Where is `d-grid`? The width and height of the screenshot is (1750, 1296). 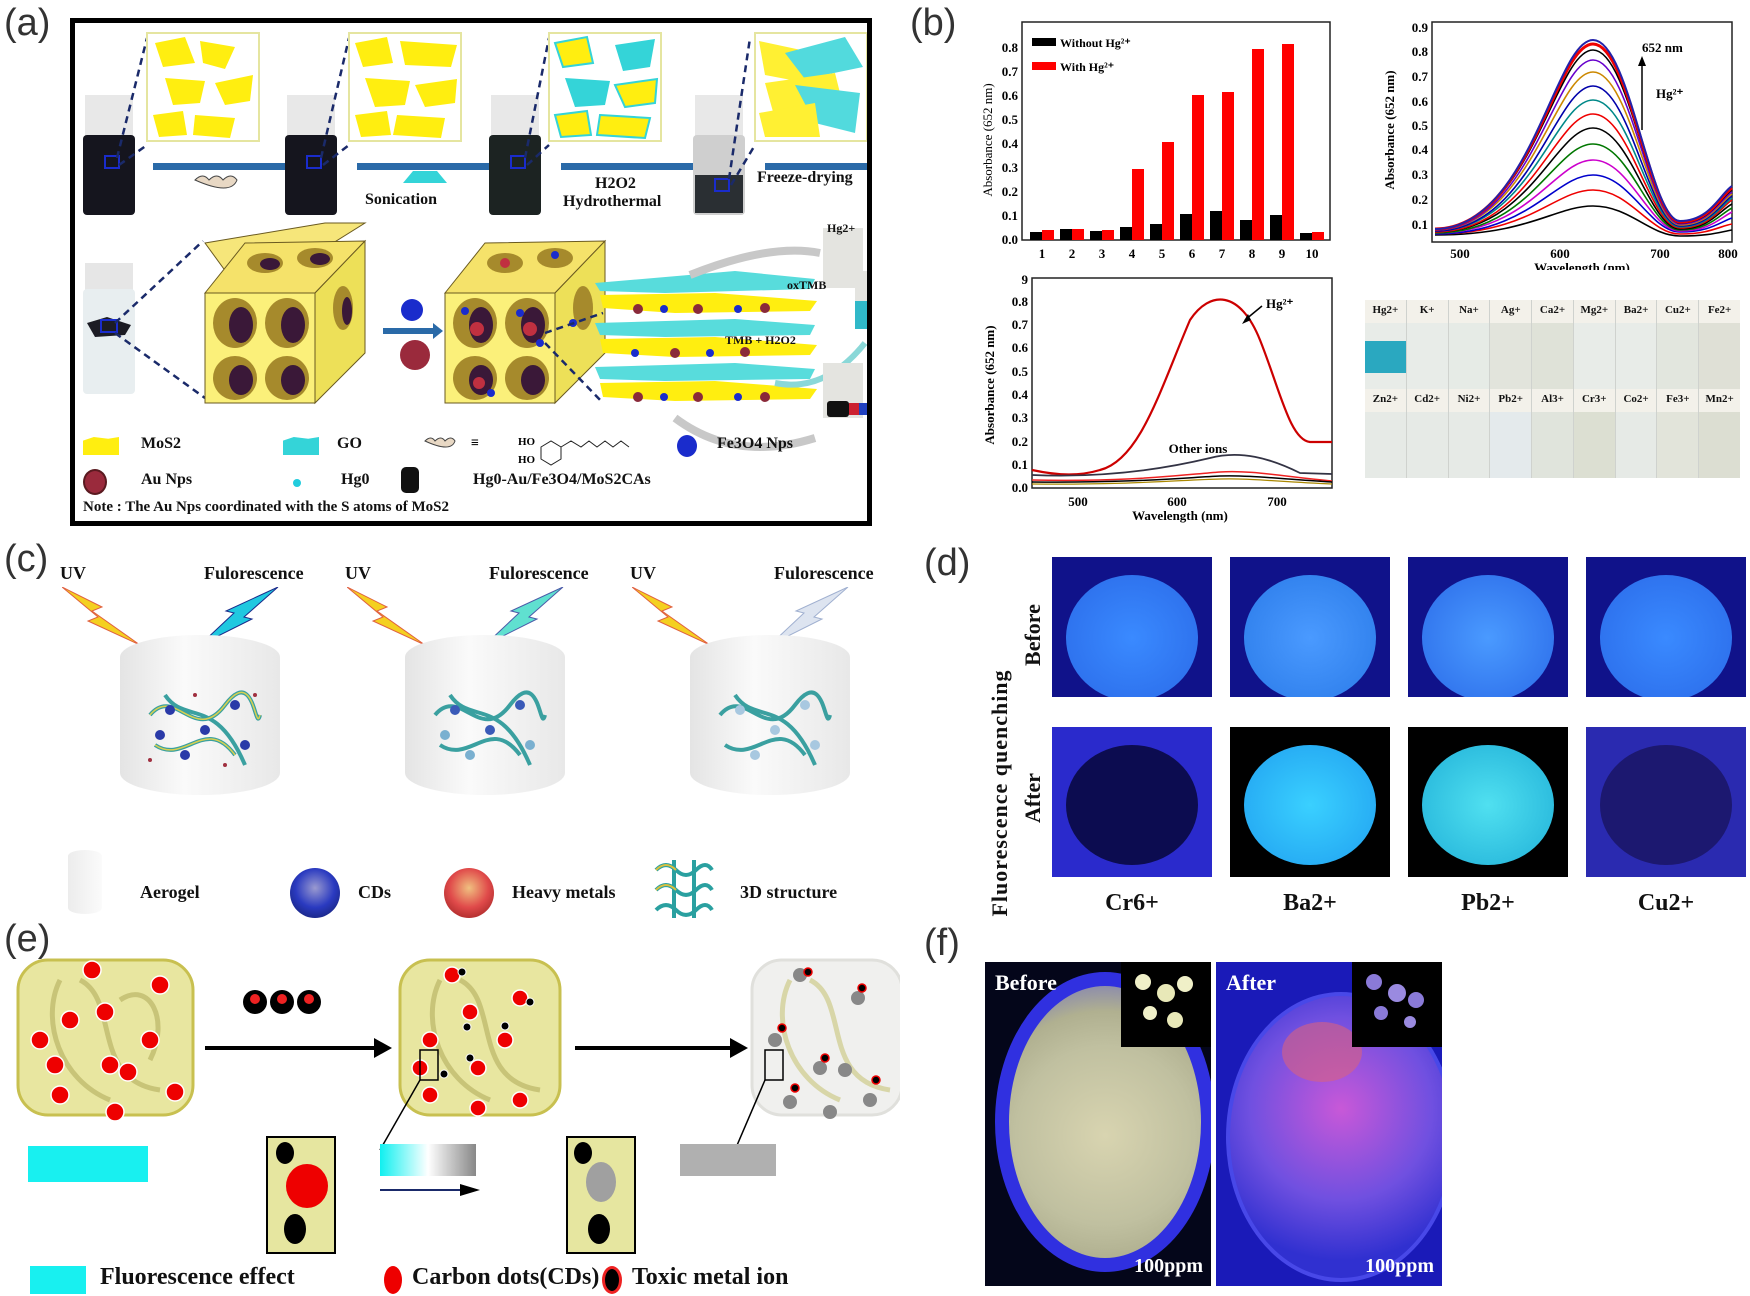
d-grid is located at coordinates (1399, 717).